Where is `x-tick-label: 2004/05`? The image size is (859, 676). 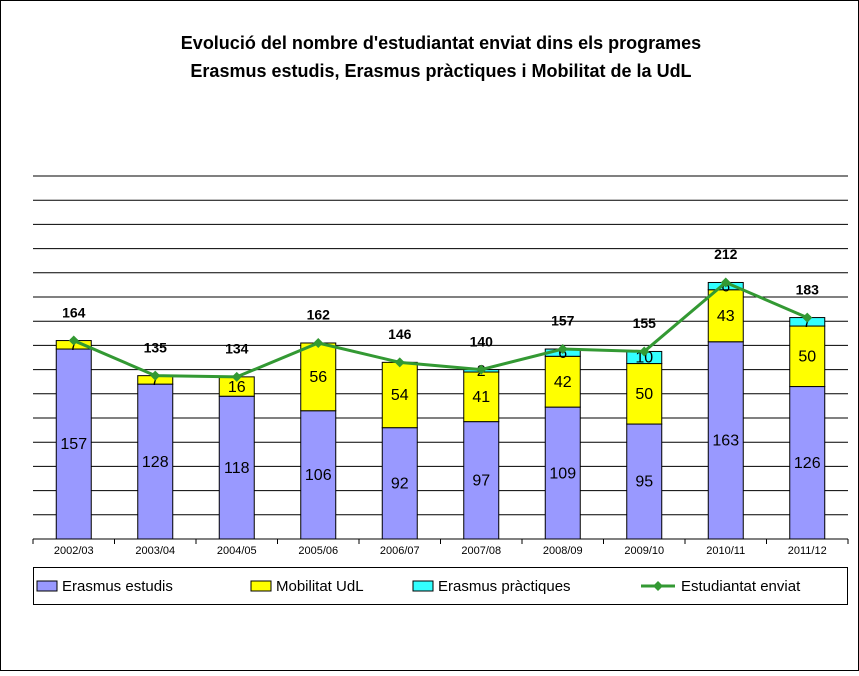
x-tick-label: 2004/05 is located at coordinates (237, 551).